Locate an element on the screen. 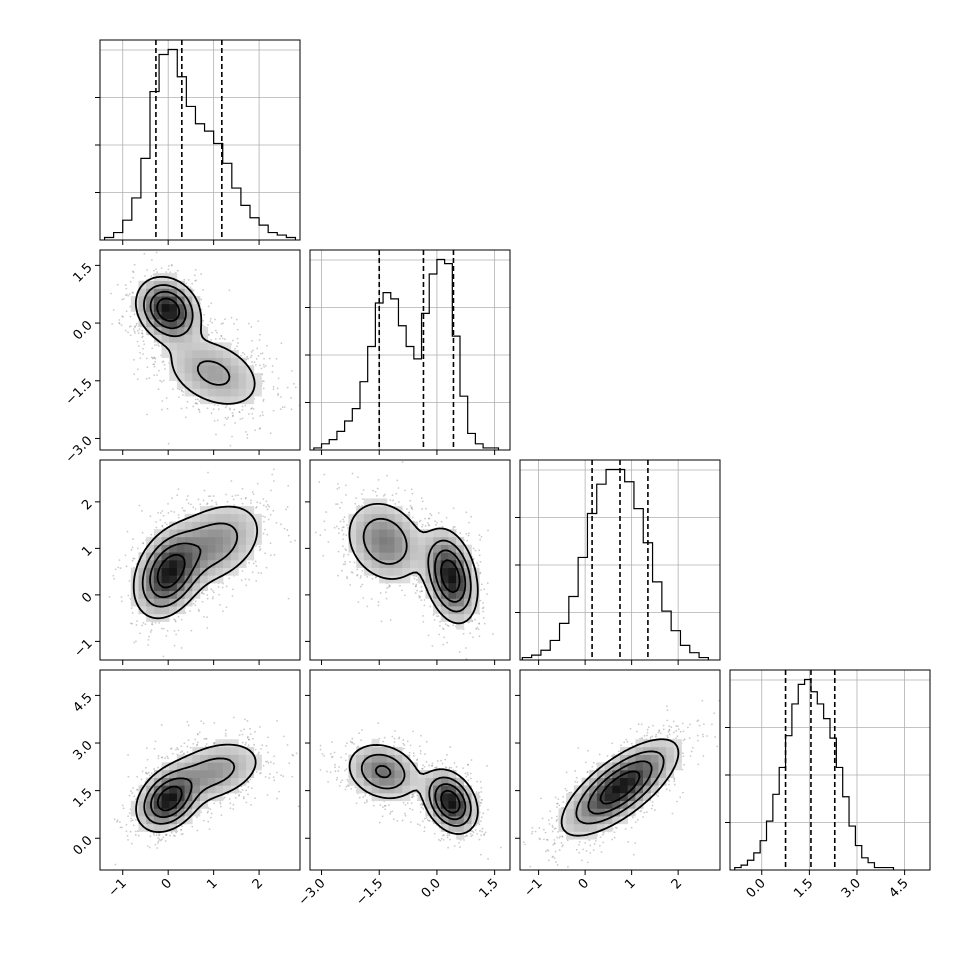  y-tick-label: 0 is located at coordinates (87, 598).